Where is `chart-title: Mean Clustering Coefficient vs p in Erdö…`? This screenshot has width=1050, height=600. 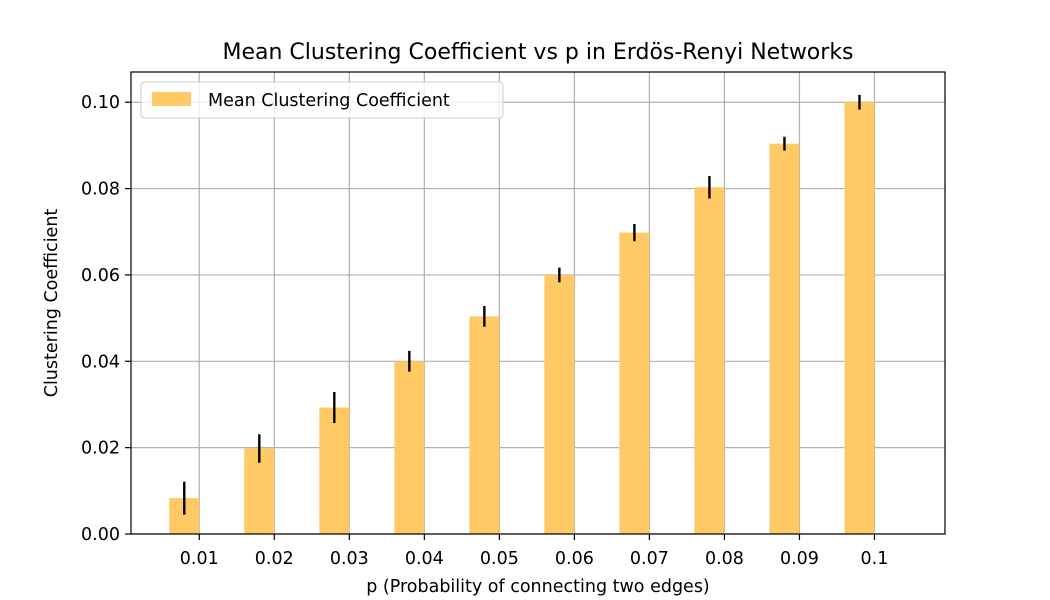 chart-title: Mean Clustering Coefficient vs p in Erdö… is located at coordinates (537, 52).